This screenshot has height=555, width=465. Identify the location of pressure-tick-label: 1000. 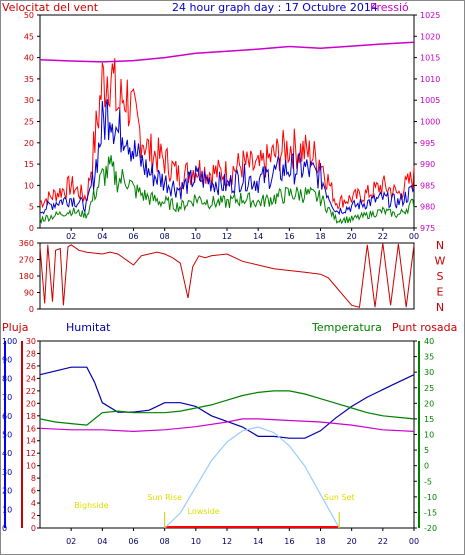
(430, 122).